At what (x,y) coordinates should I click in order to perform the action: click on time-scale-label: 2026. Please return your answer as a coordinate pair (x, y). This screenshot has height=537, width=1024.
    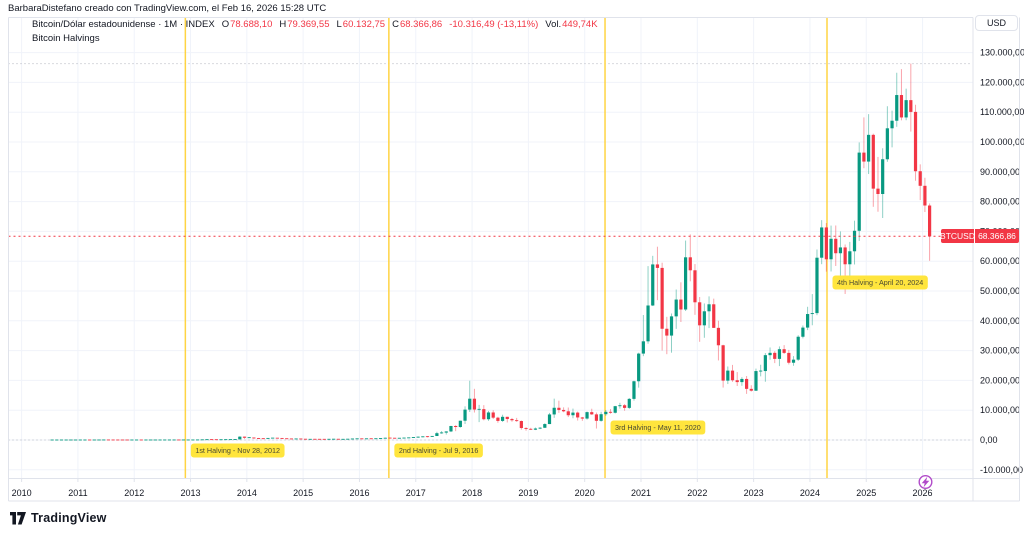
    Looking at the image, I should click on (923, 493).